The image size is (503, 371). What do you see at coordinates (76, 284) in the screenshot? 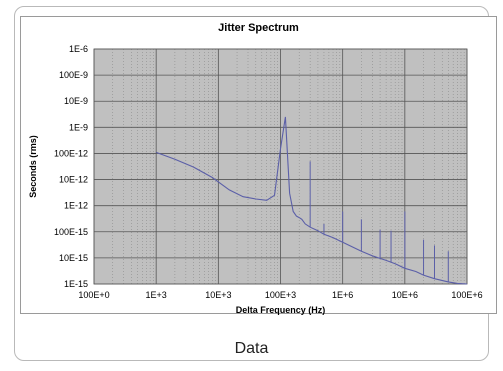
I see `y-tick-label: 1E-15` at bounding box center [76, 284].